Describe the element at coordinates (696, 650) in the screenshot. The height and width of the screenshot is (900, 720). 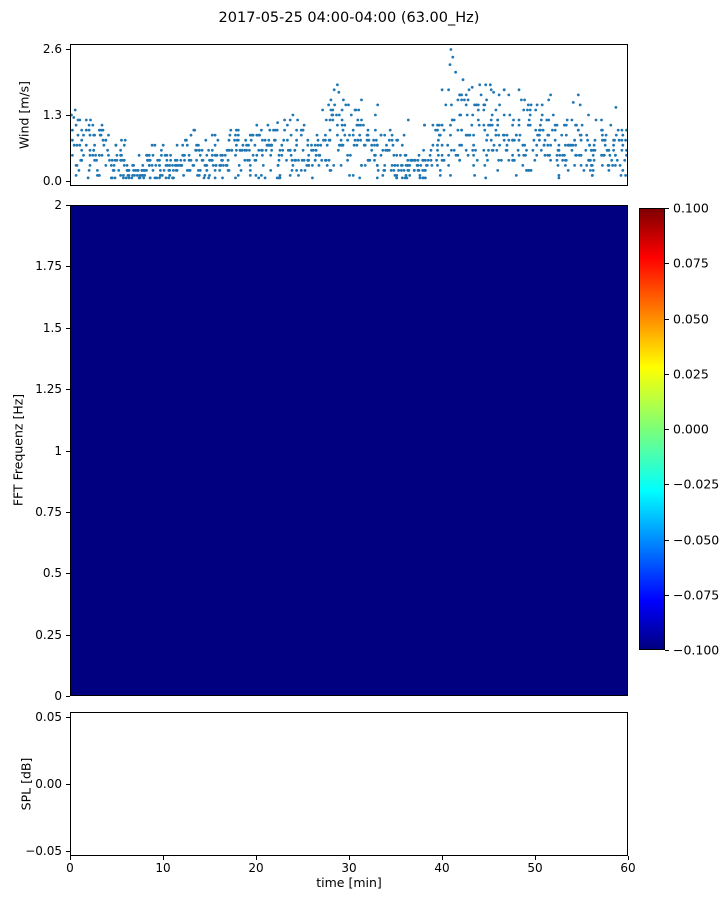
I see `colorbar-tick-label: −0.100` at that location.